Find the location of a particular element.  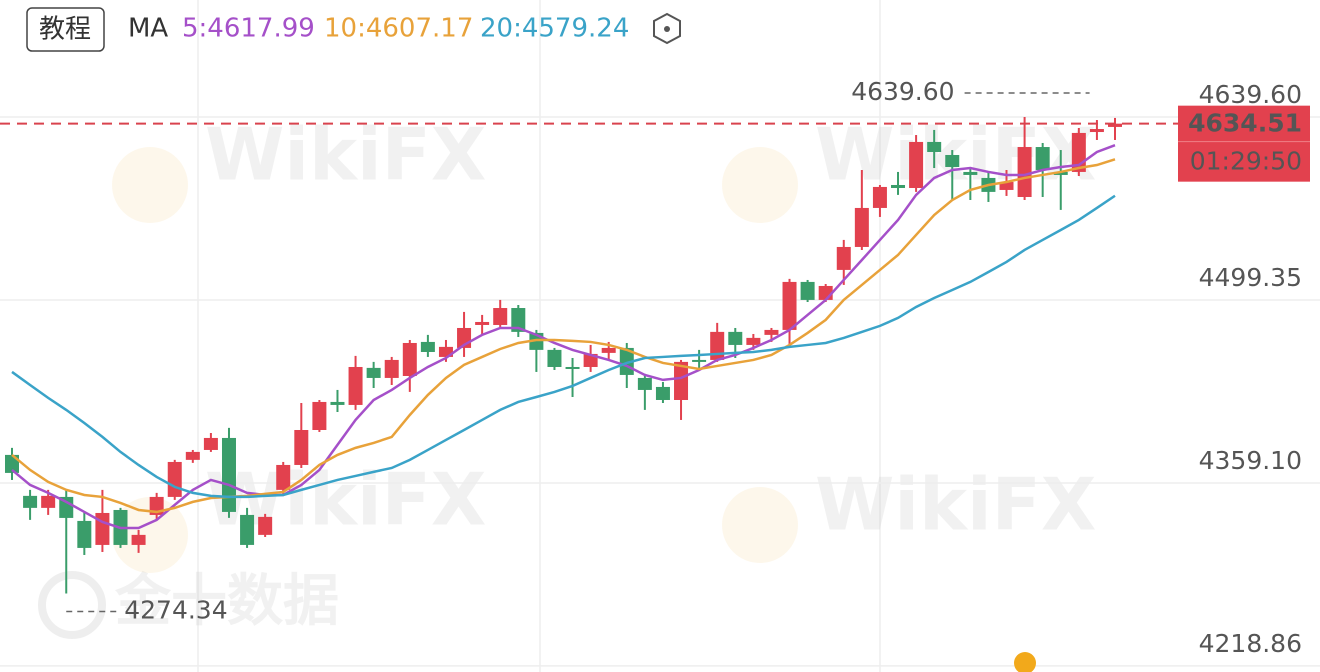

tutorial-button is located at coordinates (65, 29).